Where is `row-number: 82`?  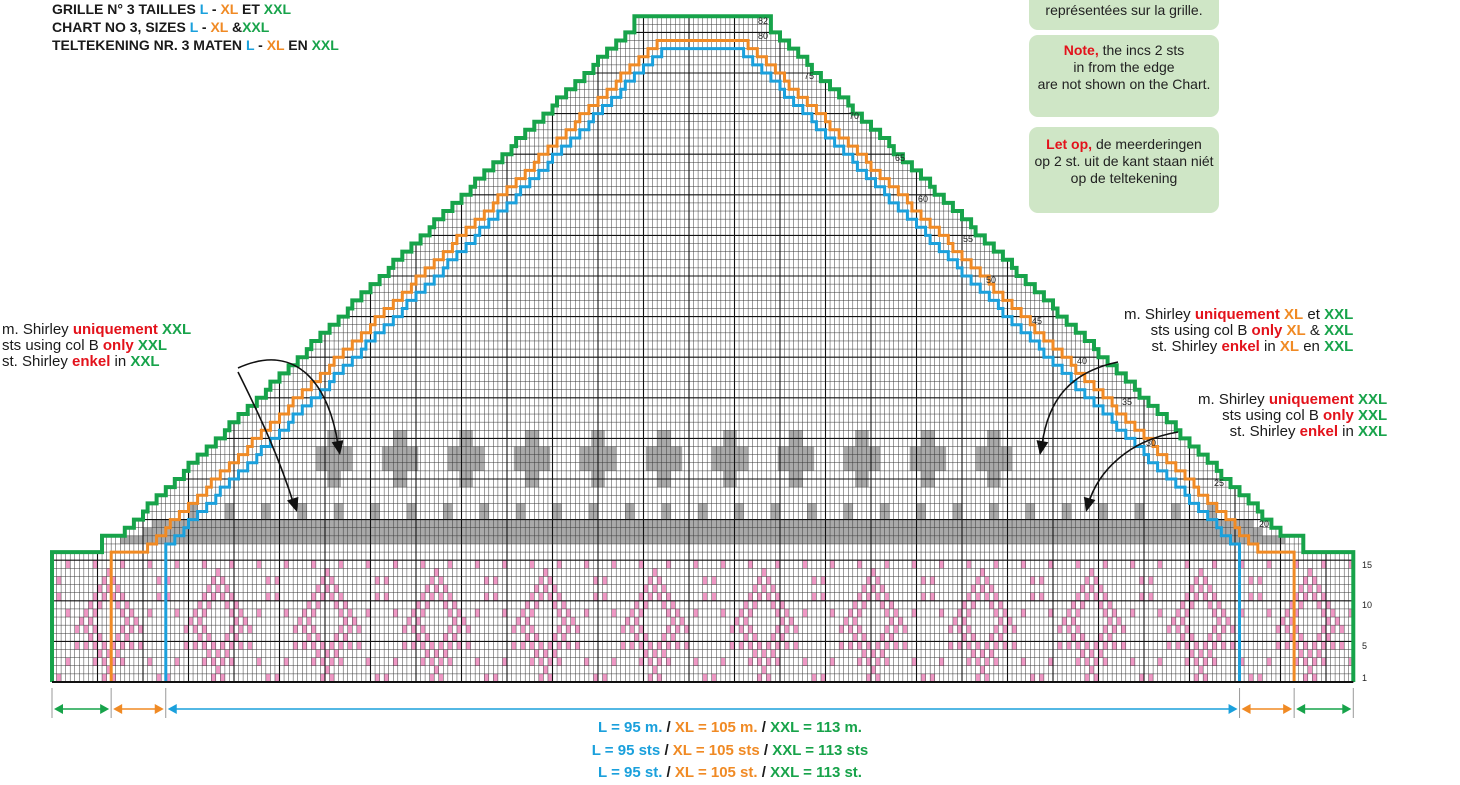 row-number: 82 is located at coordinates (763, 21).